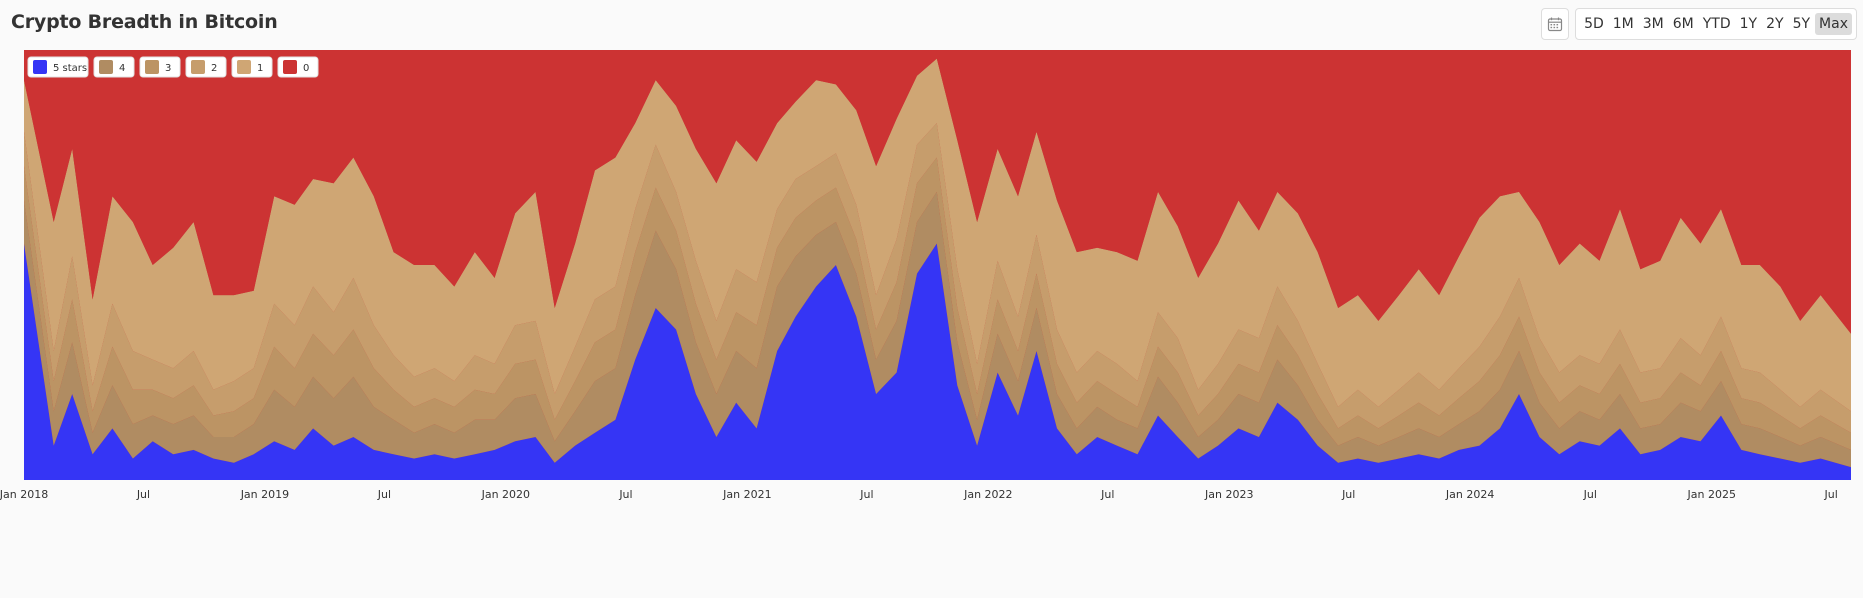 The height and width of the screenshot is (598, 1863). I want to click on range-1y: 1Y, so click(1748, 24).